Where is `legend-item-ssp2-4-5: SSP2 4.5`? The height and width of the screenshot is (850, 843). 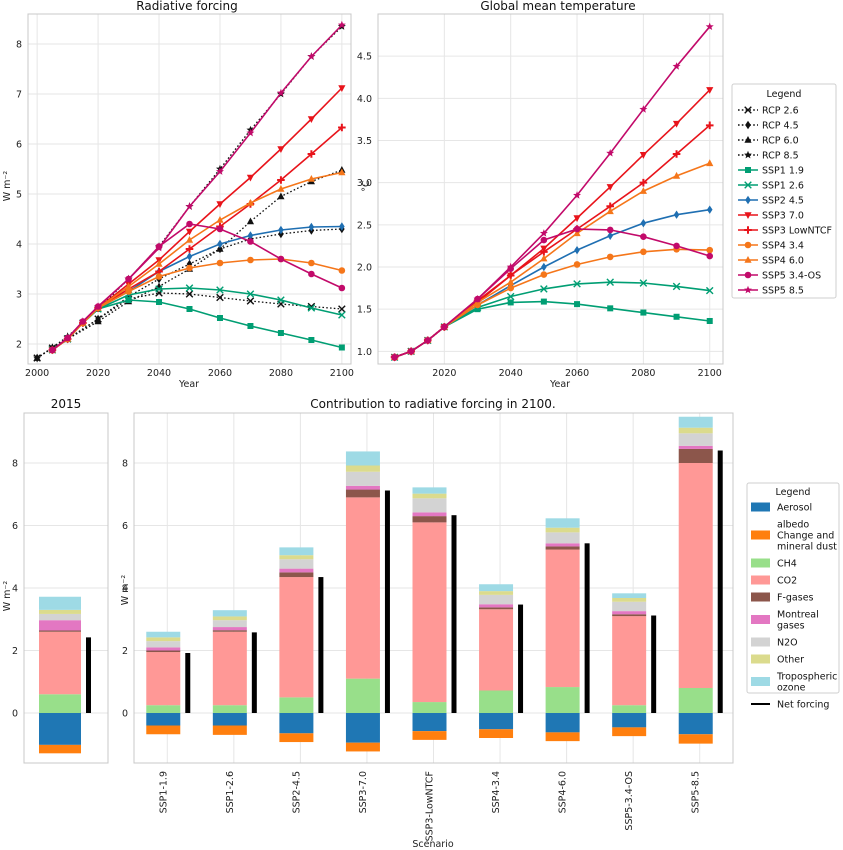
legend-item-ssp2-4-5: SSP2 4.5 is located at coordinates (771, 201).